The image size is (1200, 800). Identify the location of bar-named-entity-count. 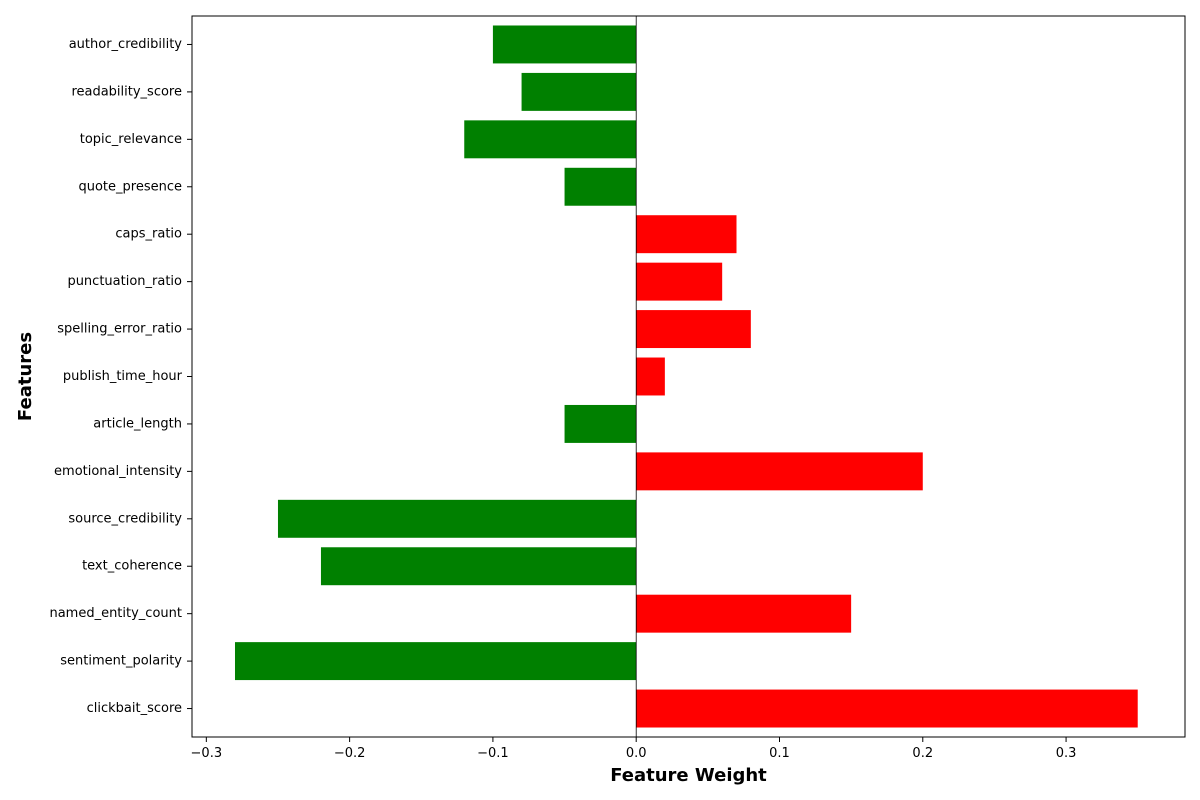
(744, 613).